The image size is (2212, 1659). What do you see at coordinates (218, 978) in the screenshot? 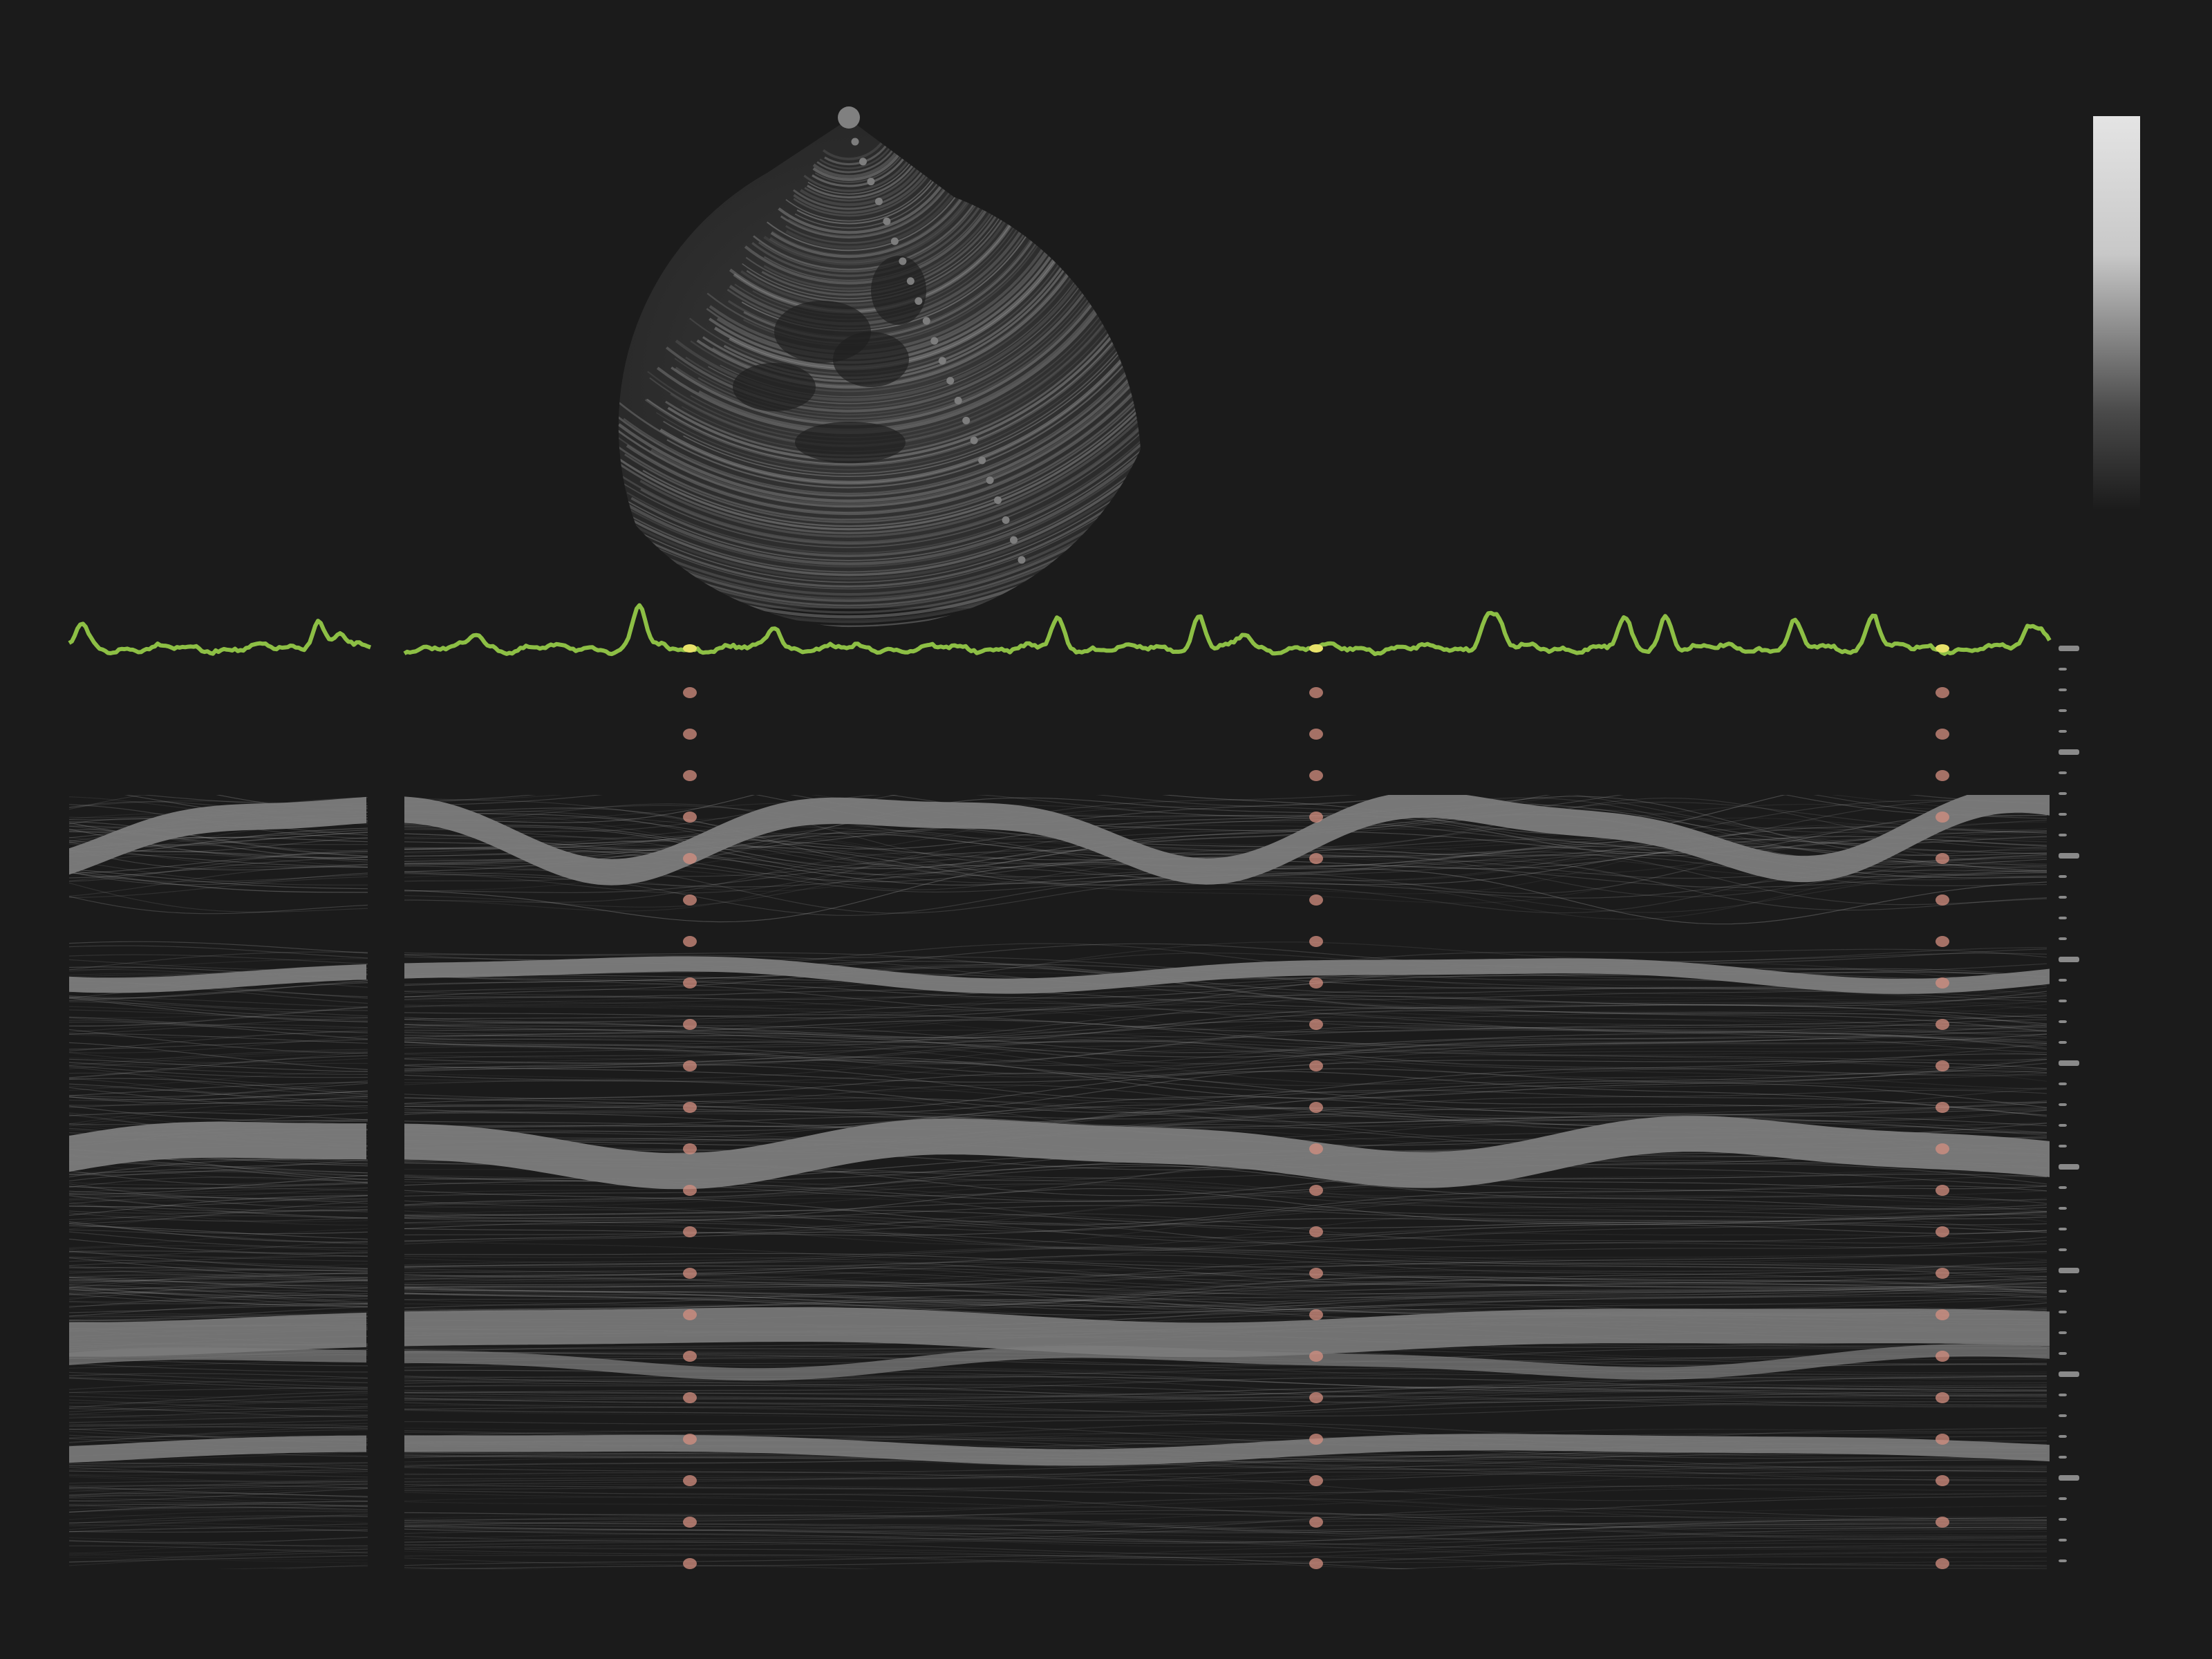
I see `mmode-wall-band` at bounding box center [218, 978].